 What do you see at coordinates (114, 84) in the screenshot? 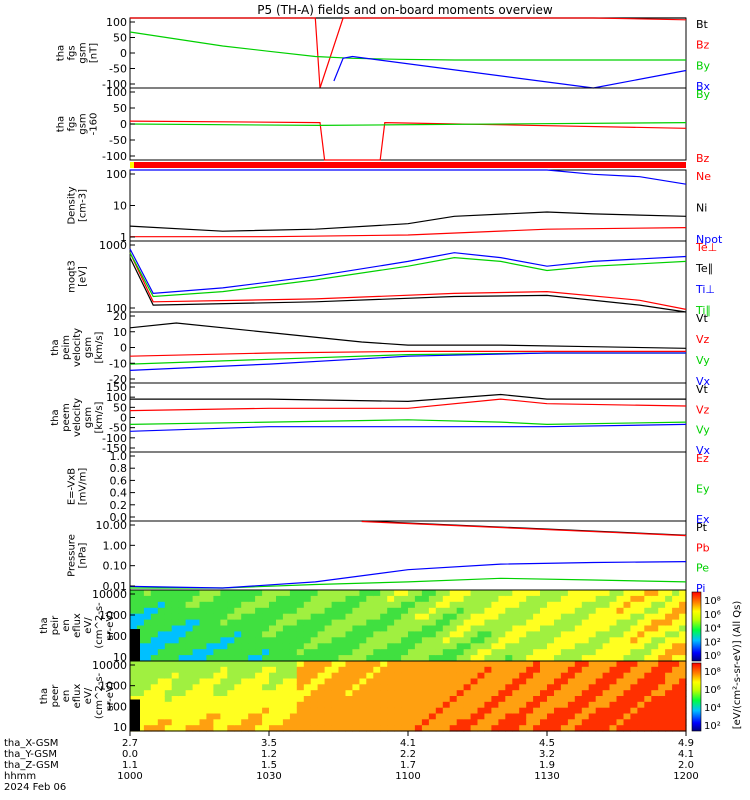
I see `y-tick-label: -100` at bounding box center [114, 84].